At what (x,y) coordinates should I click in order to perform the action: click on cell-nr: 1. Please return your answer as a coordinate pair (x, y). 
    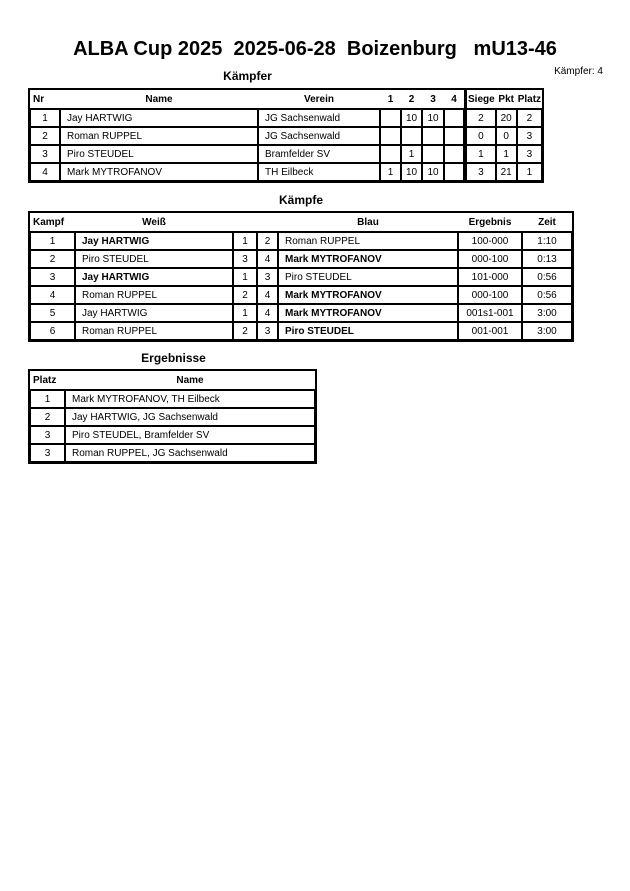
    Looking at the image, I should click on (45, 118).